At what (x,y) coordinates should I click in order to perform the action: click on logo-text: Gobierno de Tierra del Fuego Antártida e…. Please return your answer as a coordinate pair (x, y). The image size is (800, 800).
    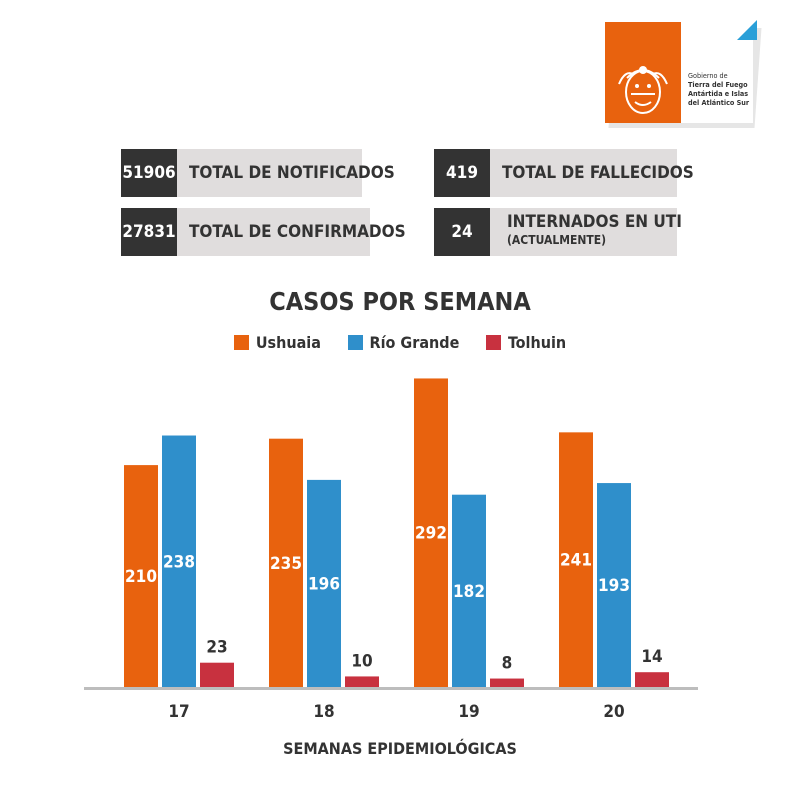
    Looking at the image, I should click on (721, 89).